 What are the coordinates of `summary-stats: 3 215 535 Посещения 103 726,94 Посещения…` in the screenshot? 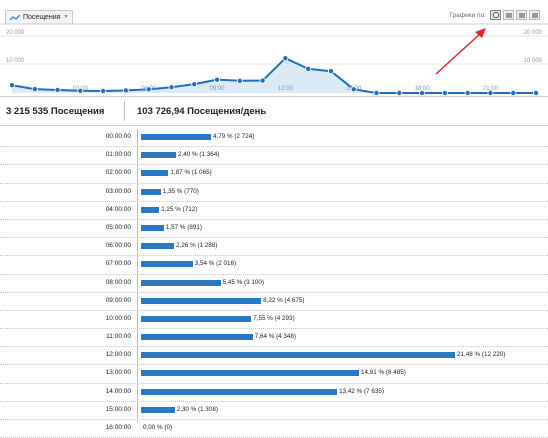 It's located at (274, 111).